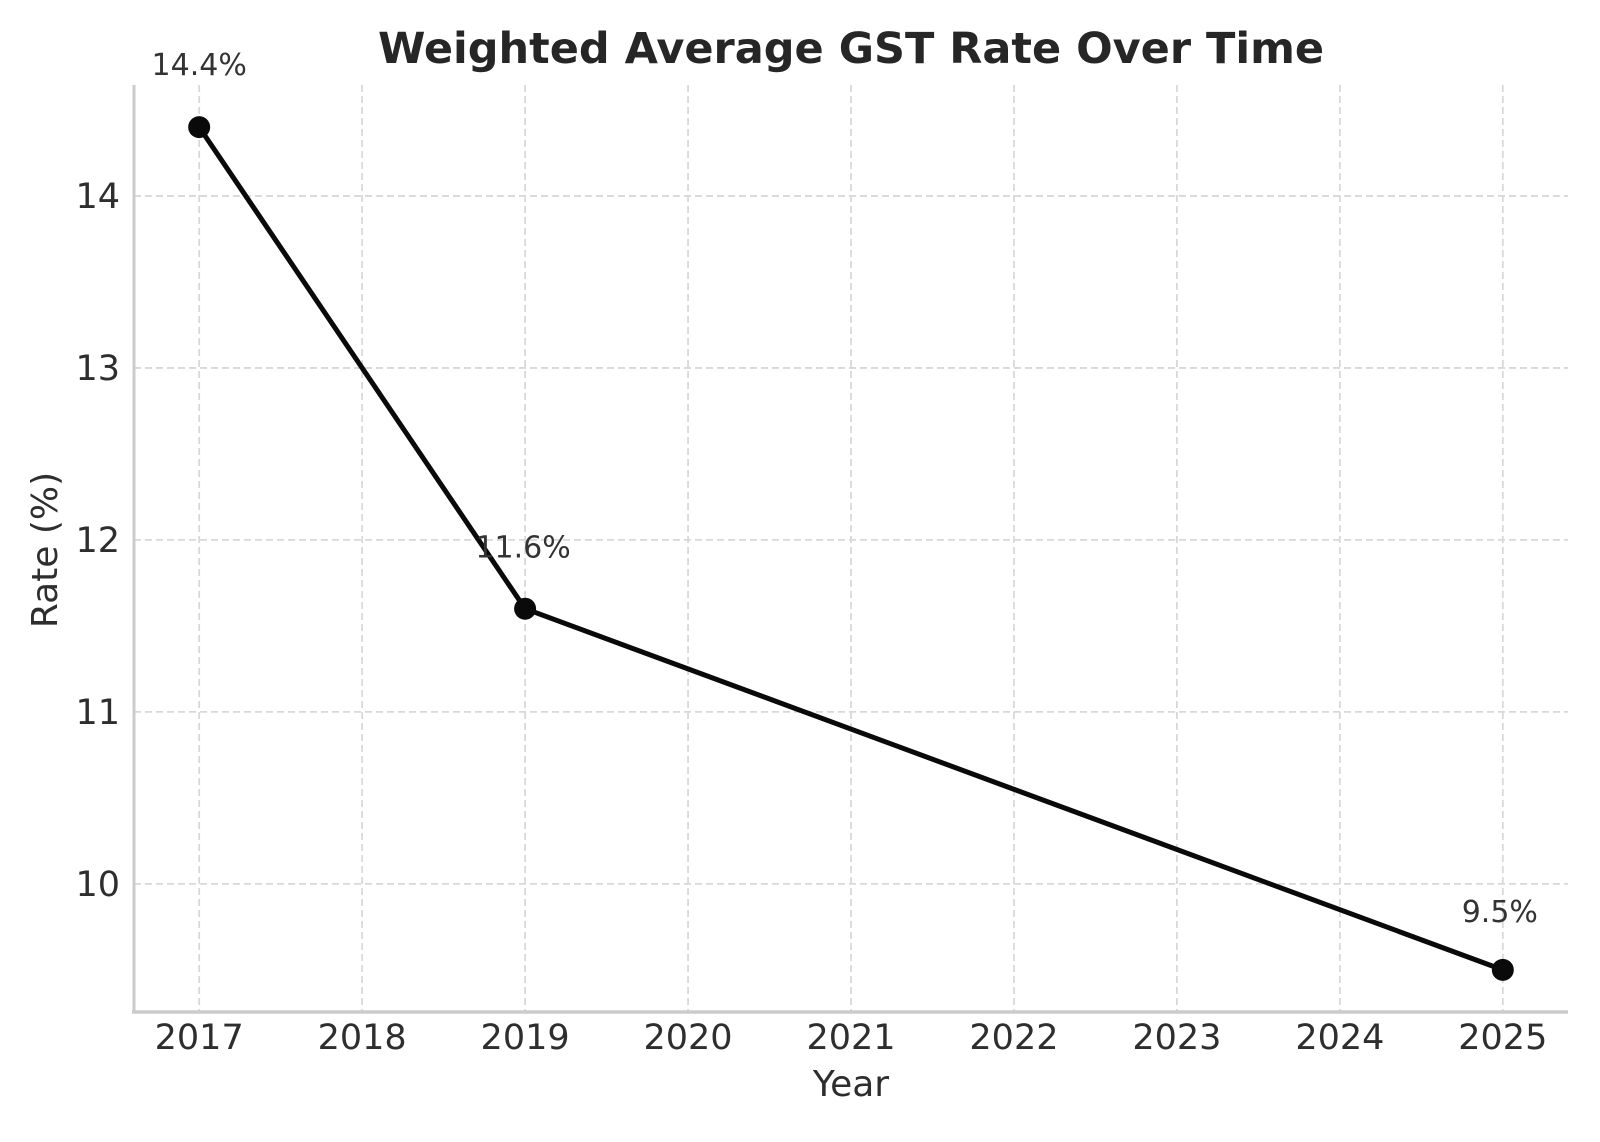  I want to click on chart-title: Weighted Average GST Rate Over Time, so click(851, 49).